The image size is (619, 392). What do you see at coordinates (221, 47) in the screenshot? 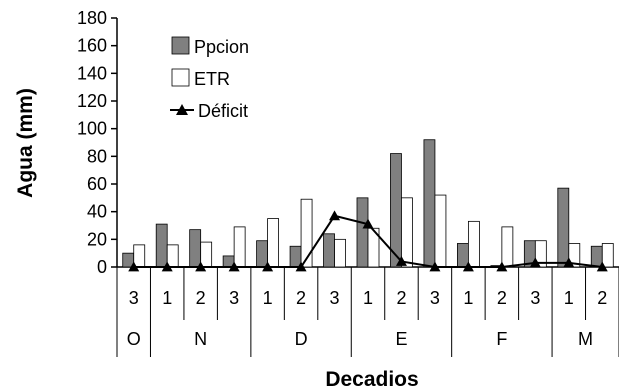
I see `legend-label: Ppcion` at bounding box center [221, 47].